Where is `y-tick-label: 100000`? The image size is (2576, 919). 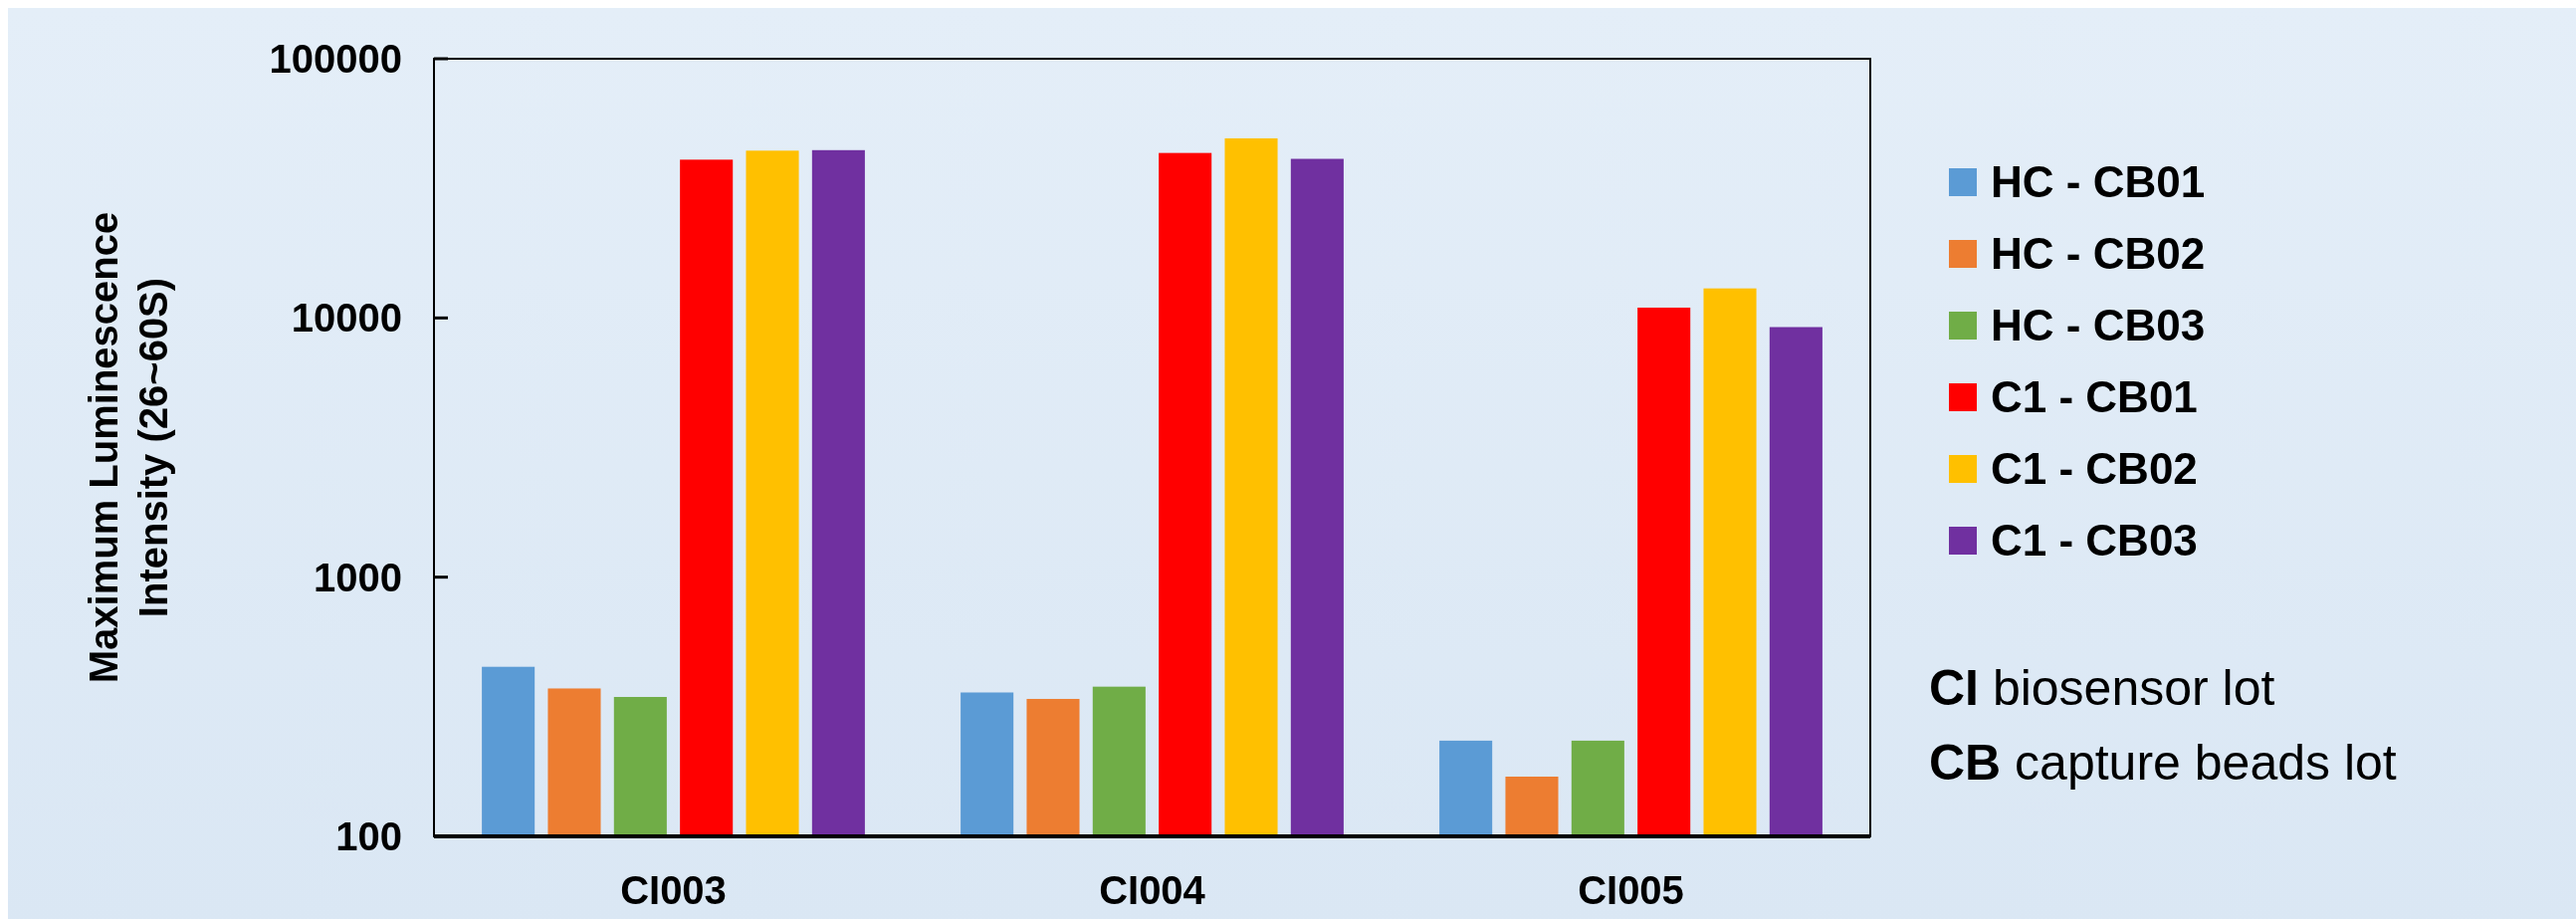
y-tick-label: 100000 is located at coordinates (335, 59).